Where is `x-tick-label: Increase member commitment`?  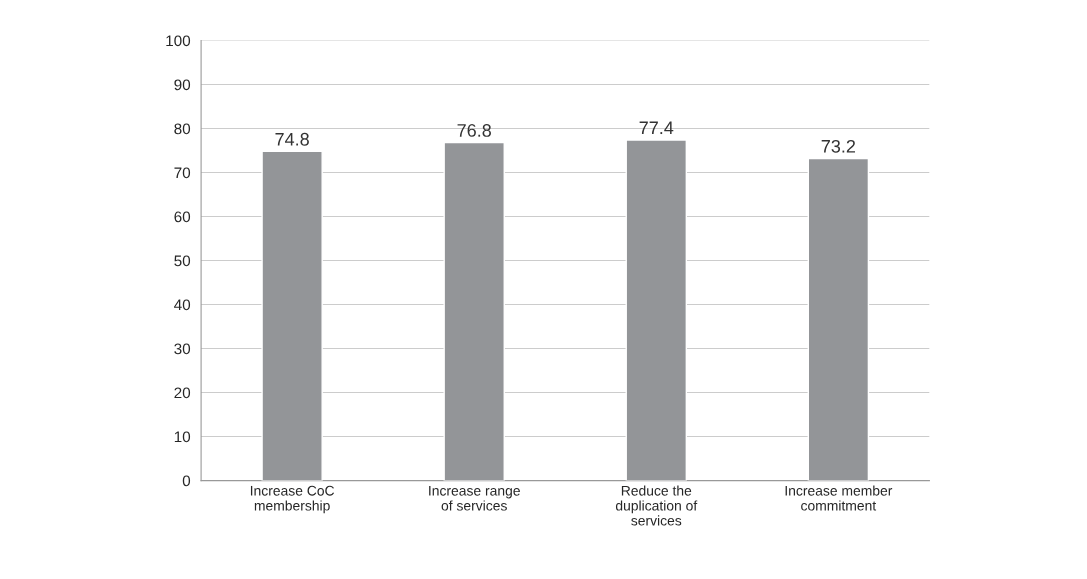 x-tick-label: Increase member commitment is located at coordinates (839, 498).